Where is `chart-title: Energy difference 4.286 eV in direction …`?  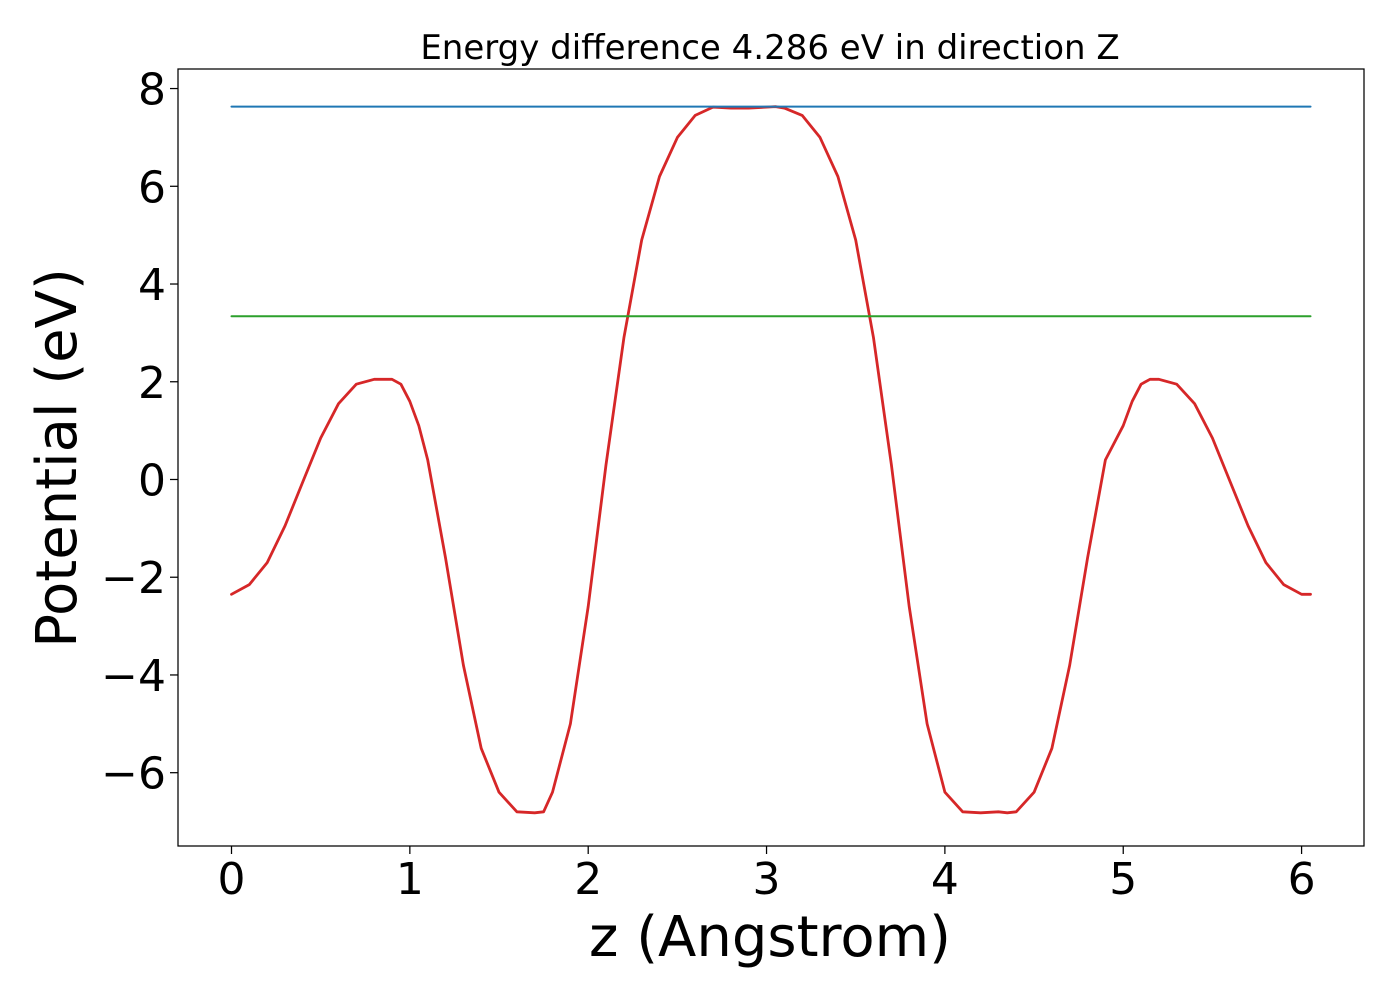
chart-title: Energy difference 4.286 eV in direction … is located at coordinates (769, 48).